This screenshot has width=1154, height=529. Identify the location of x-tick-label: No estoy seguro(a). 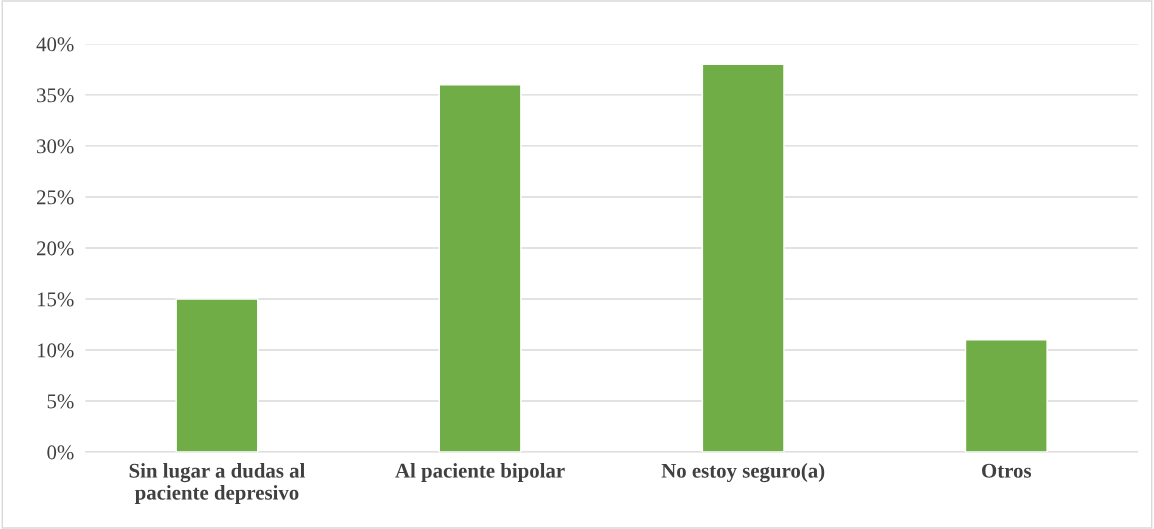
(743, 473).